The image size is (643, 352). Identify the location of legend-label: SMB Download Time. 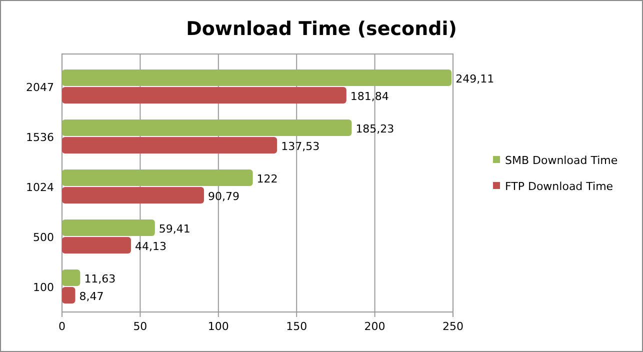
(561, 160).